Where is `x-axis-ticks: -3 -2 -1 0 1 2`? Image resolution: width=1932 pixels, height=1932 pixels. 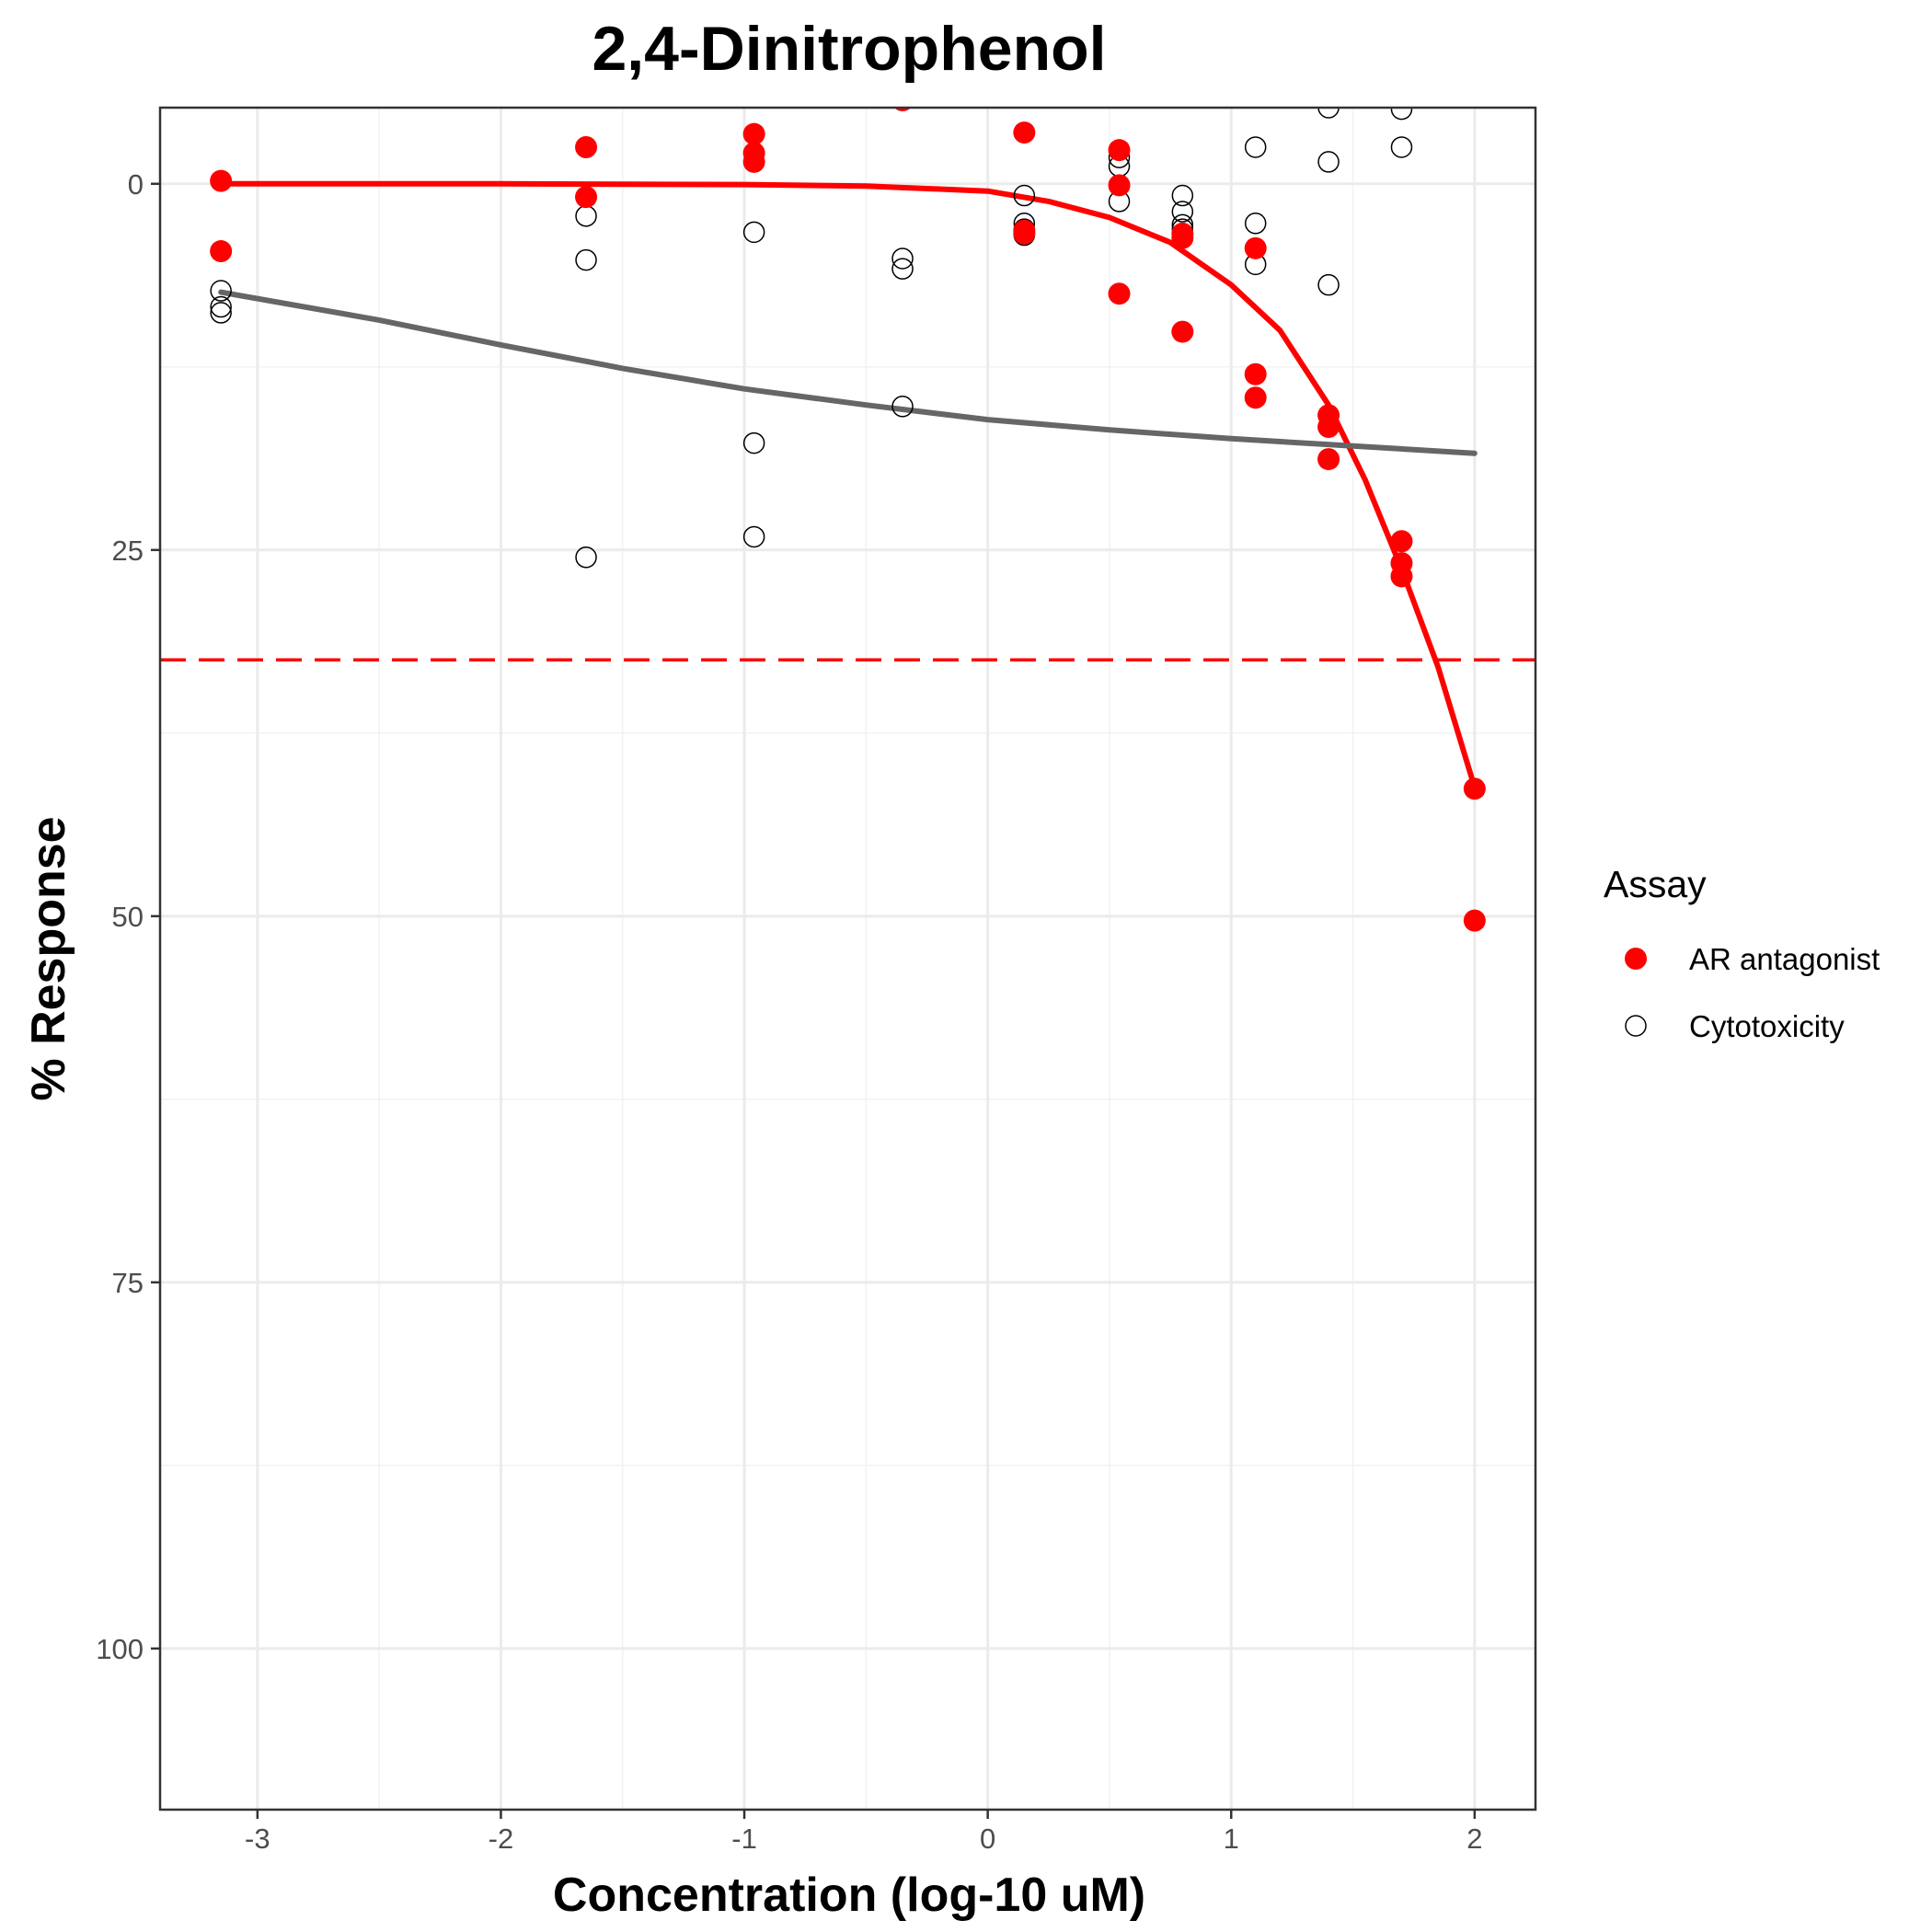 x-axis-ticks: -3 -2 -1 0 1 2 is located at coordinates (863, 1832).